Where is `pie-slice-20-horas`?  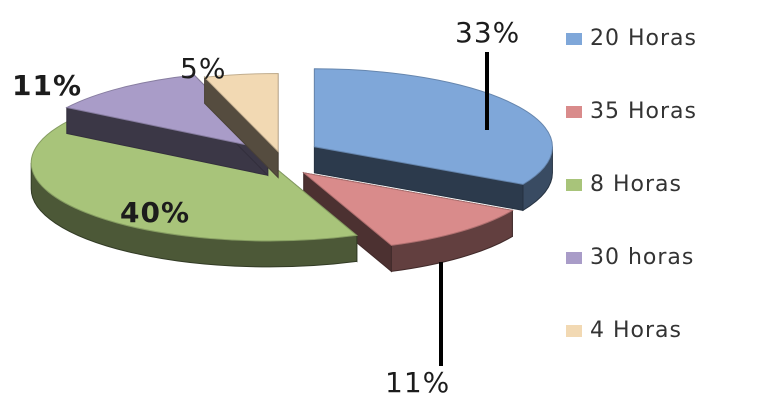
pie-slice-20-horas is located at coordinates (433, 140).